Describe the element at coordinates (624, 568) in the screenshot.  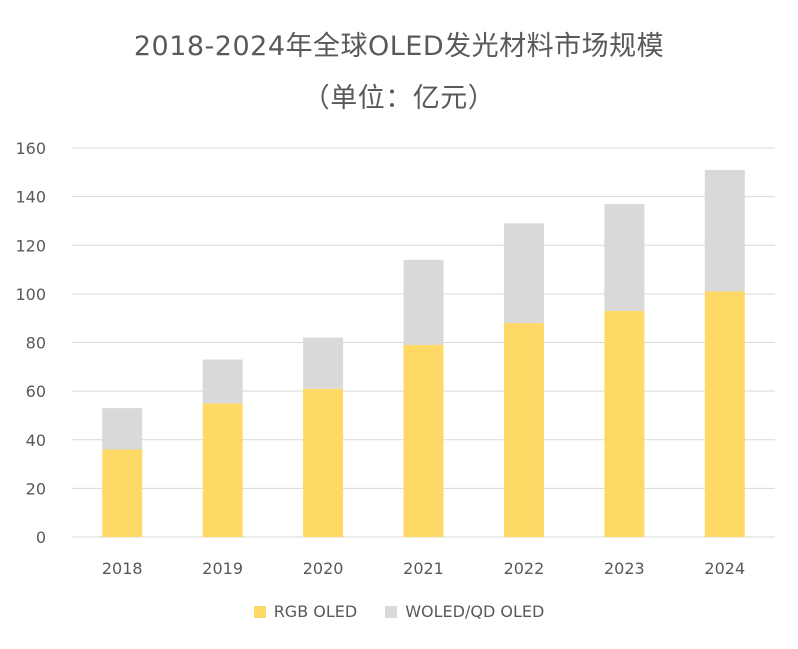
I see `x-tick-label: 2023` at that location.